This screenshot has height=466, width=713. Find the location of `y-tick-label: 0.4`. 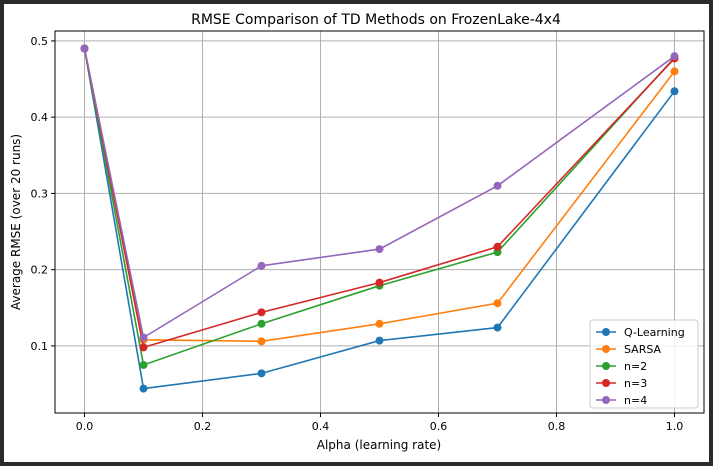

y-tick-label: 0.4 is located at coordinates (40, 117).